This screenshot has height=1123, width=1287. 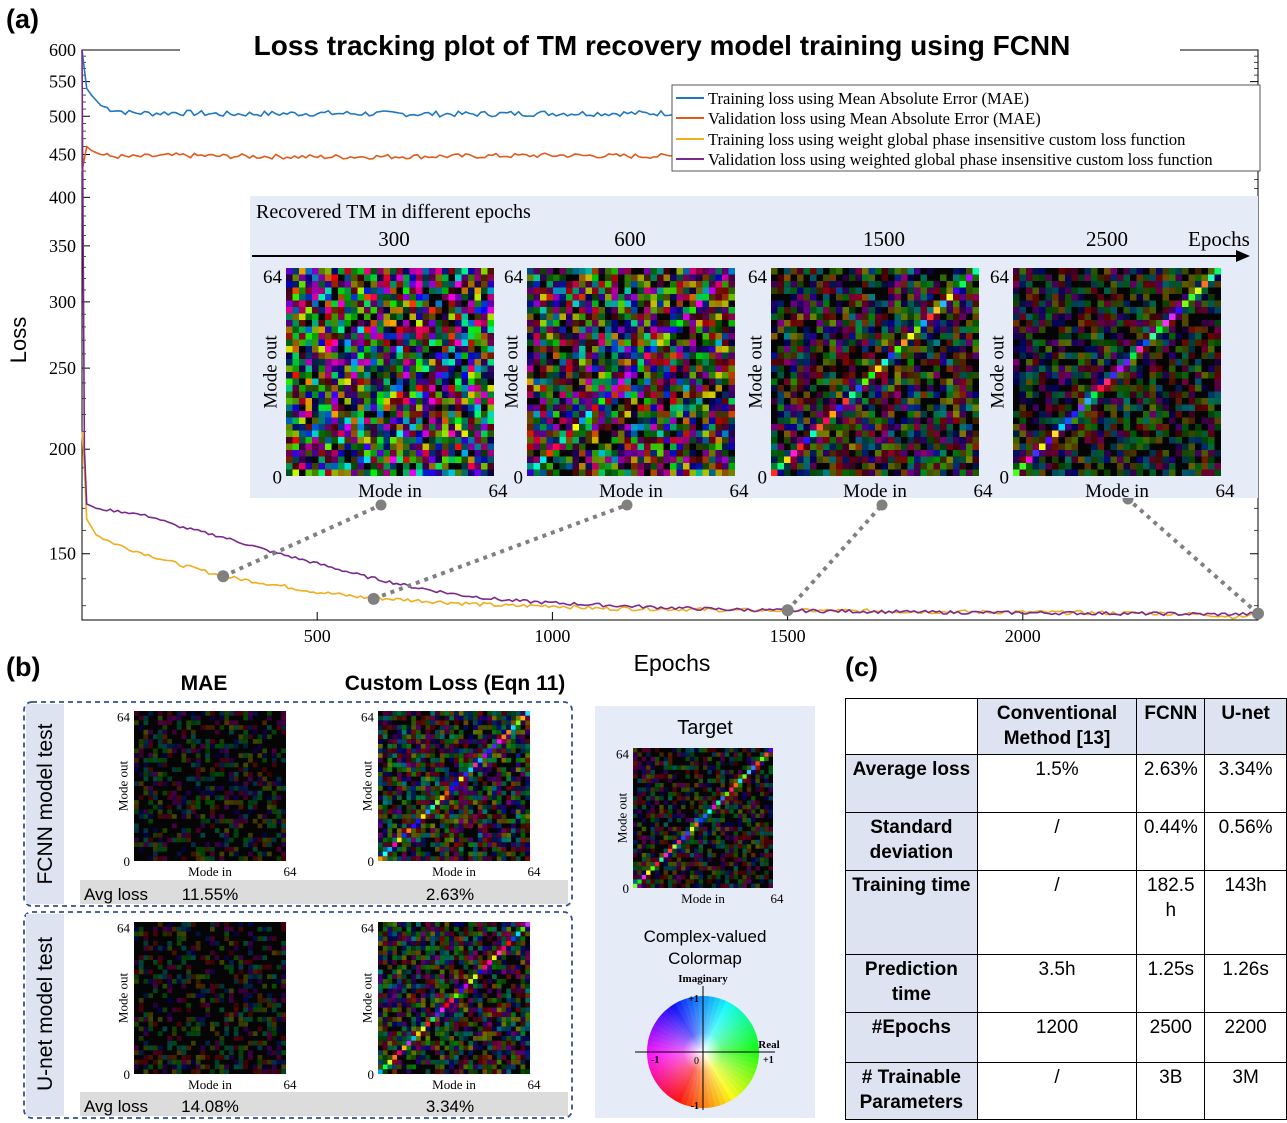 I want to click on tm-xlabel: Mode in, so click(x=390, y=491).